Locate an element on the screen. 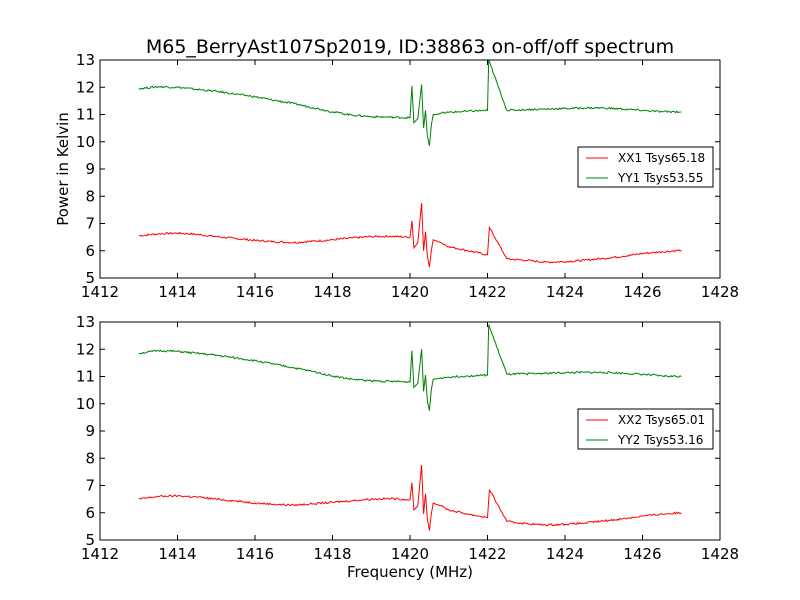 This screenshot has width=800, height=600. series-line-xx2 is located at coordinates (410, 498).